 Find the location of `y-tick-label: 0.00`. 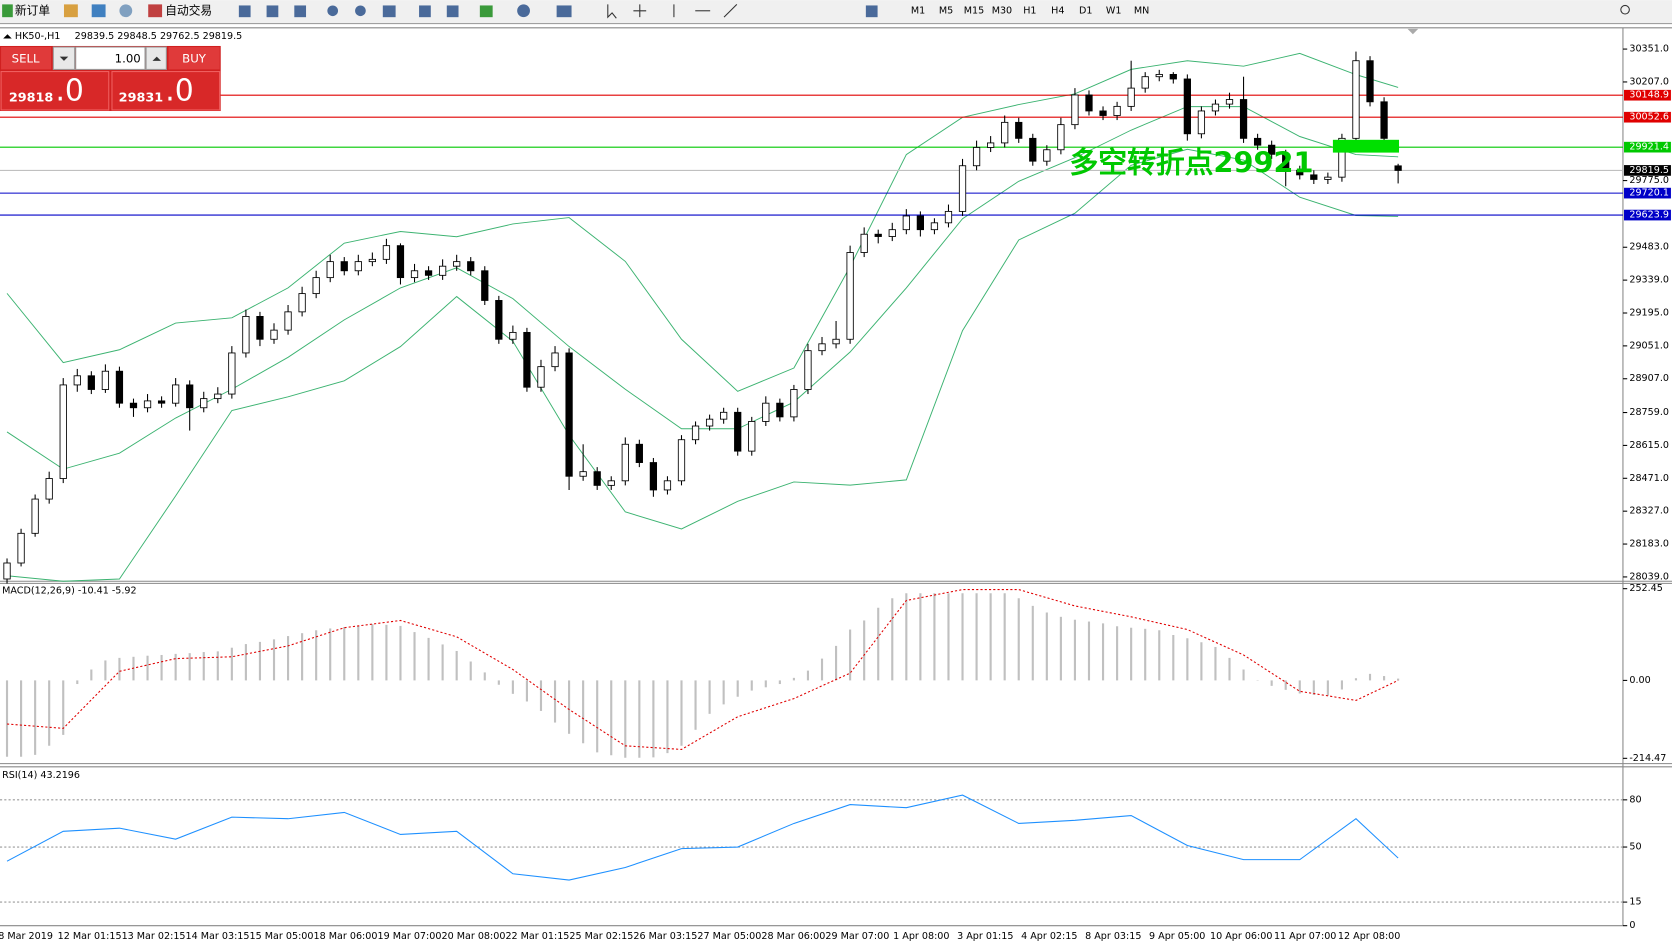

y-tick-label: 0.00 is located at coordinates (1639, 680).